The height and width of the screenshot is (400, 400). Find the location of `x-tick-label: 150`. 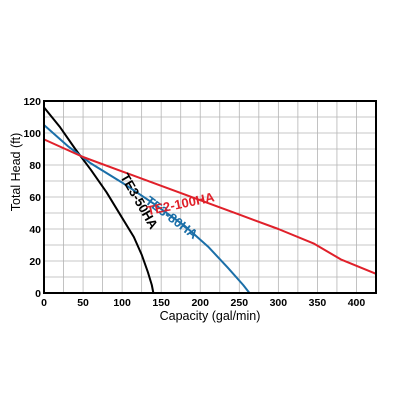

x-tick-label: 150 is located at coordinates (161, 303).